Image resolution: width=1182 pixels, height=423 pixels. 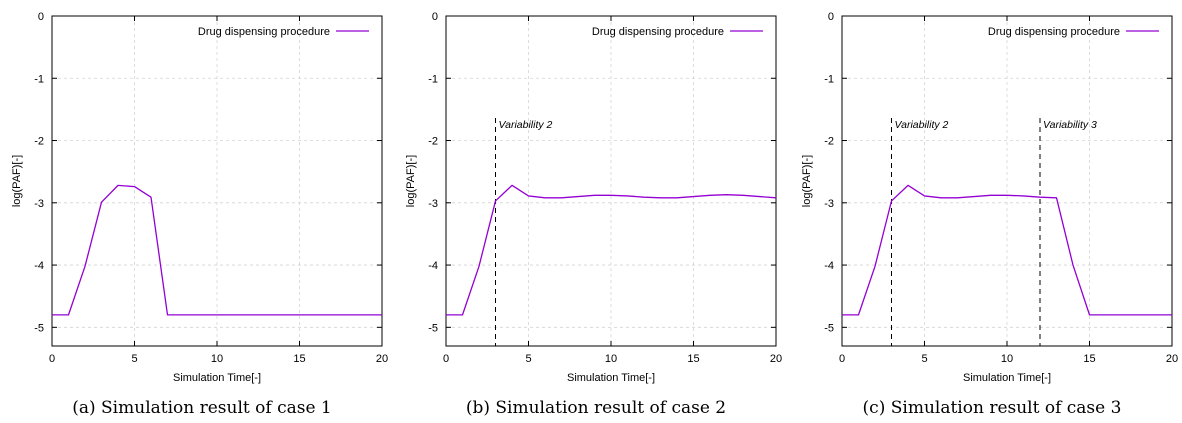 What do you see at coordinates (1070, 125) in the screenshot?
I see `annotation-label: Variability 3` at bounding box center [1070, 125].